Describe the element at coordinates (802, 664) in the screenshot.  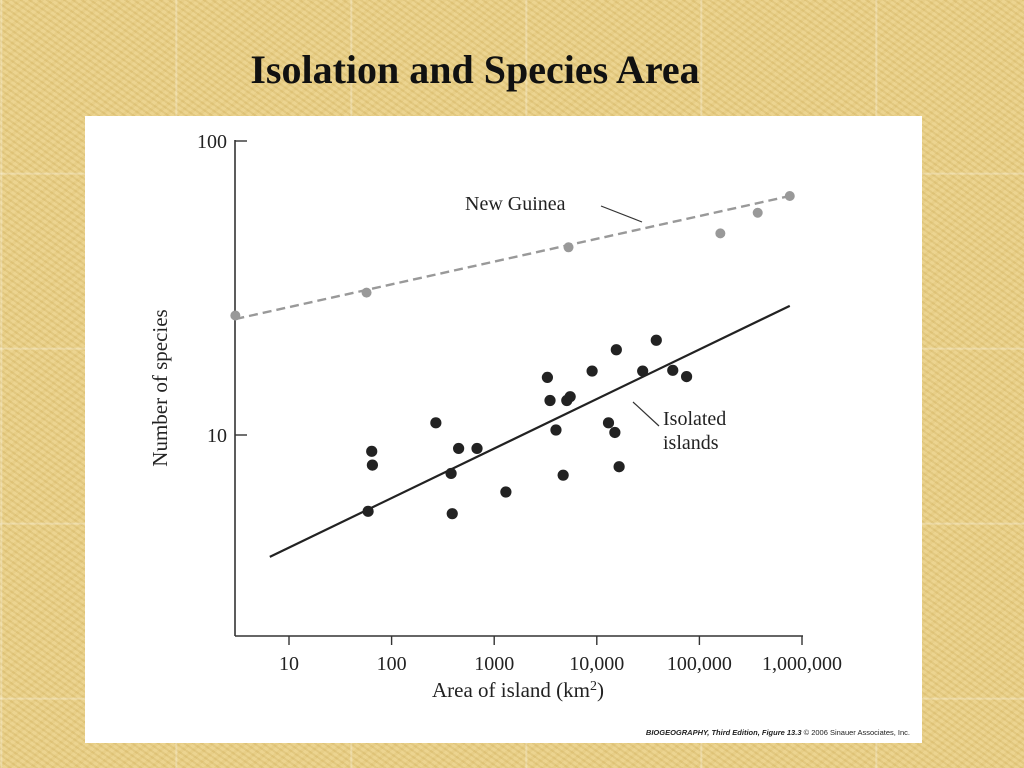
I see `x-tick-label-5: 1,000,000` at that location.